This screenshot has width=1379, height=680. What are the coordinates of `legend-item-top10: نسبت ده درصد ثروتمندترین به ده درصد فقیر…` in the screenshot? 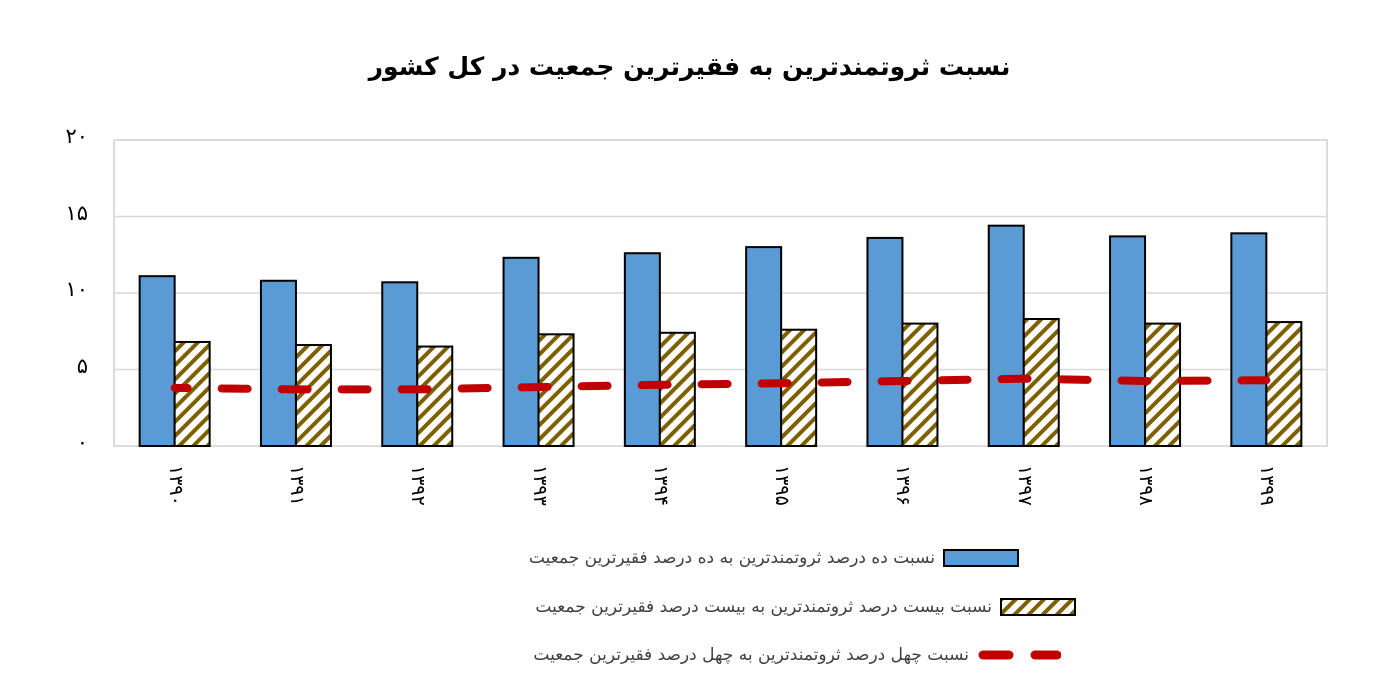 It's located at (774, 558).